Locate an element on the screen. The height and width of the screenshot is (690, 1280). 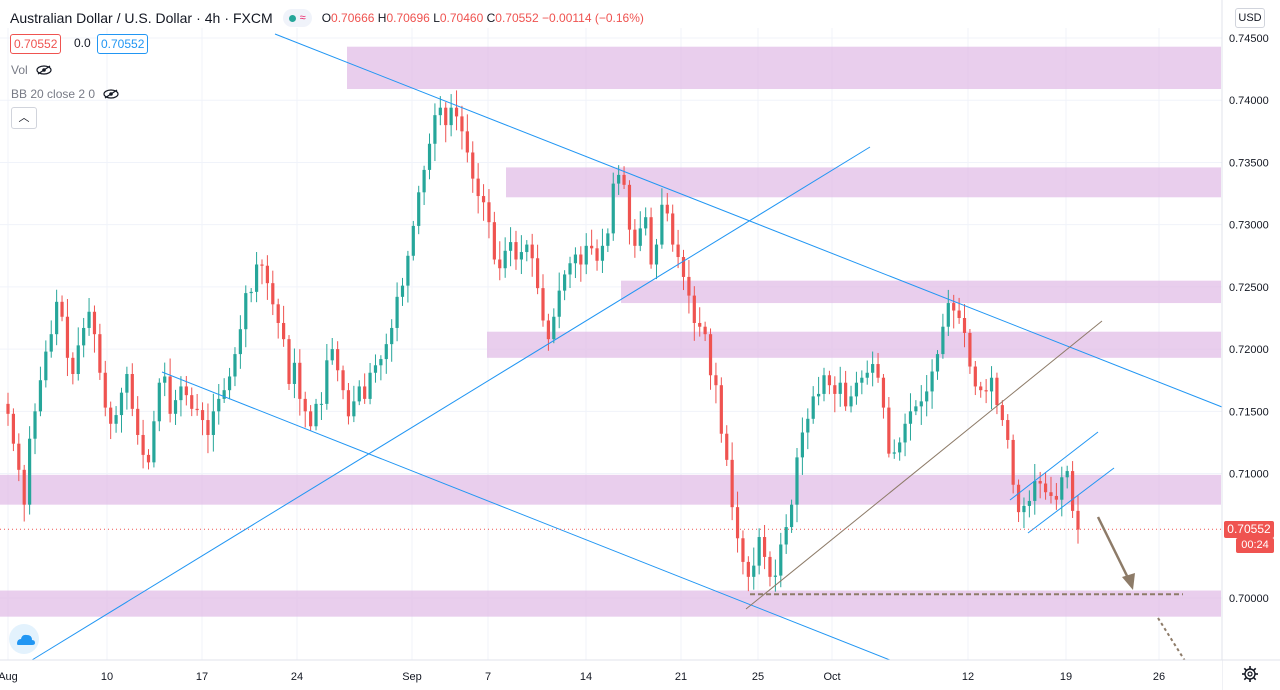
gear-icon is located at coordinates (1250, 674).